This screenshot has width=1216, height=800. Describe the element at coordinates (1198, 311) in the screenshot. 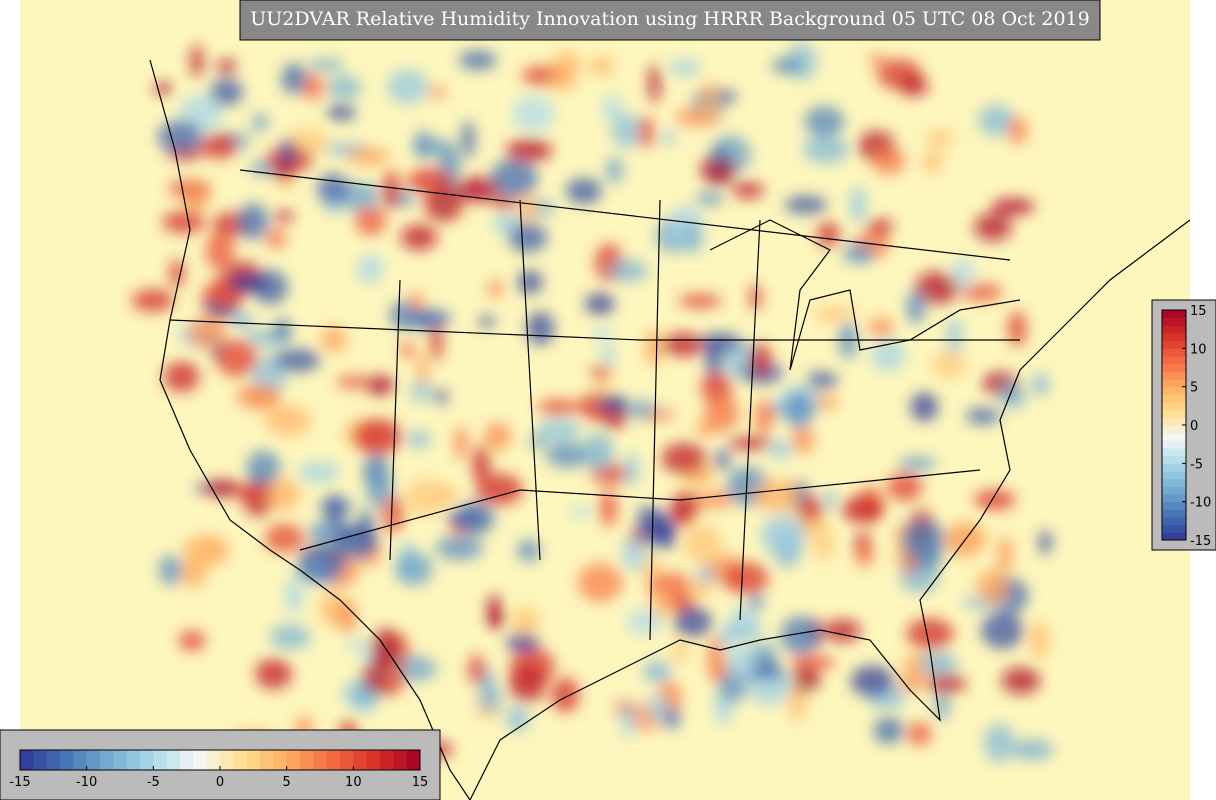

I see `colorbar-tick-label: 15` at that location.